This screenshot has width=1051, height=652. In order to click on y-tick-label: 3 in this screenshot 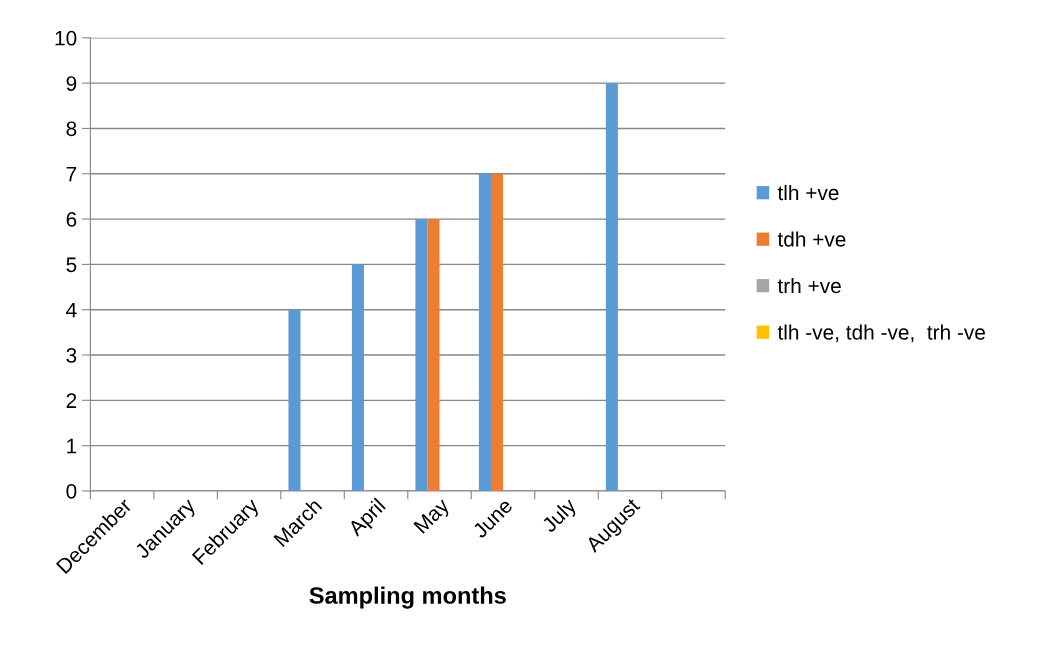, I will do `click(71, 355)`.